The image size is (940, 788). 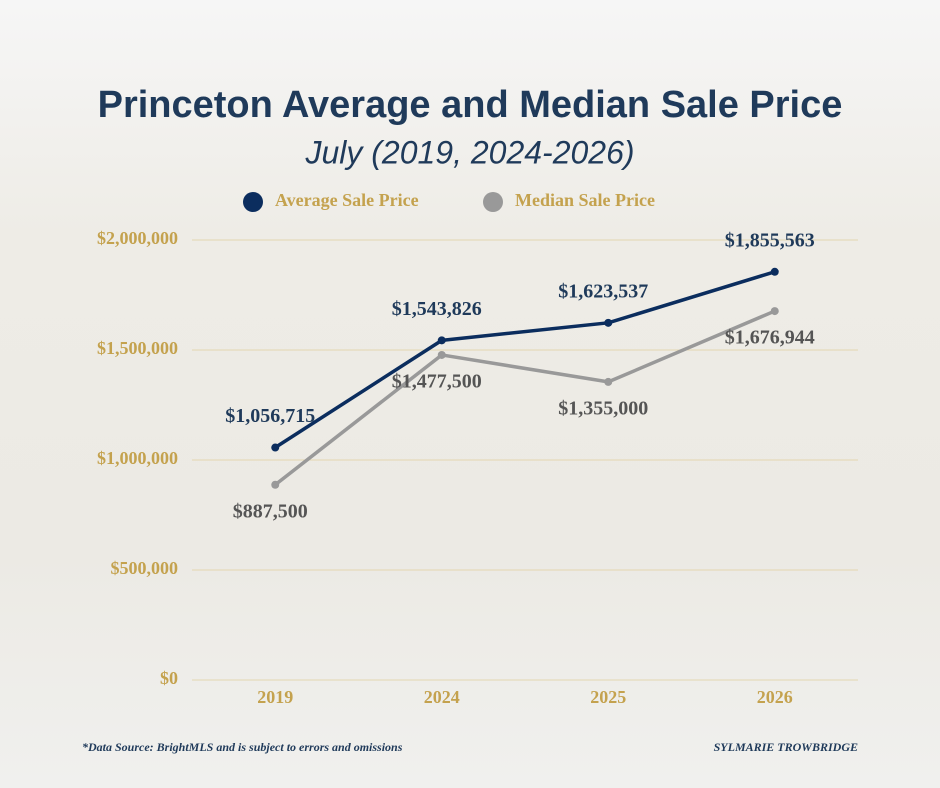 What do you see at coordinates (169, 678) in the screenshot?
I see `y-tick-label: $0` at bounding box center [169, 678].